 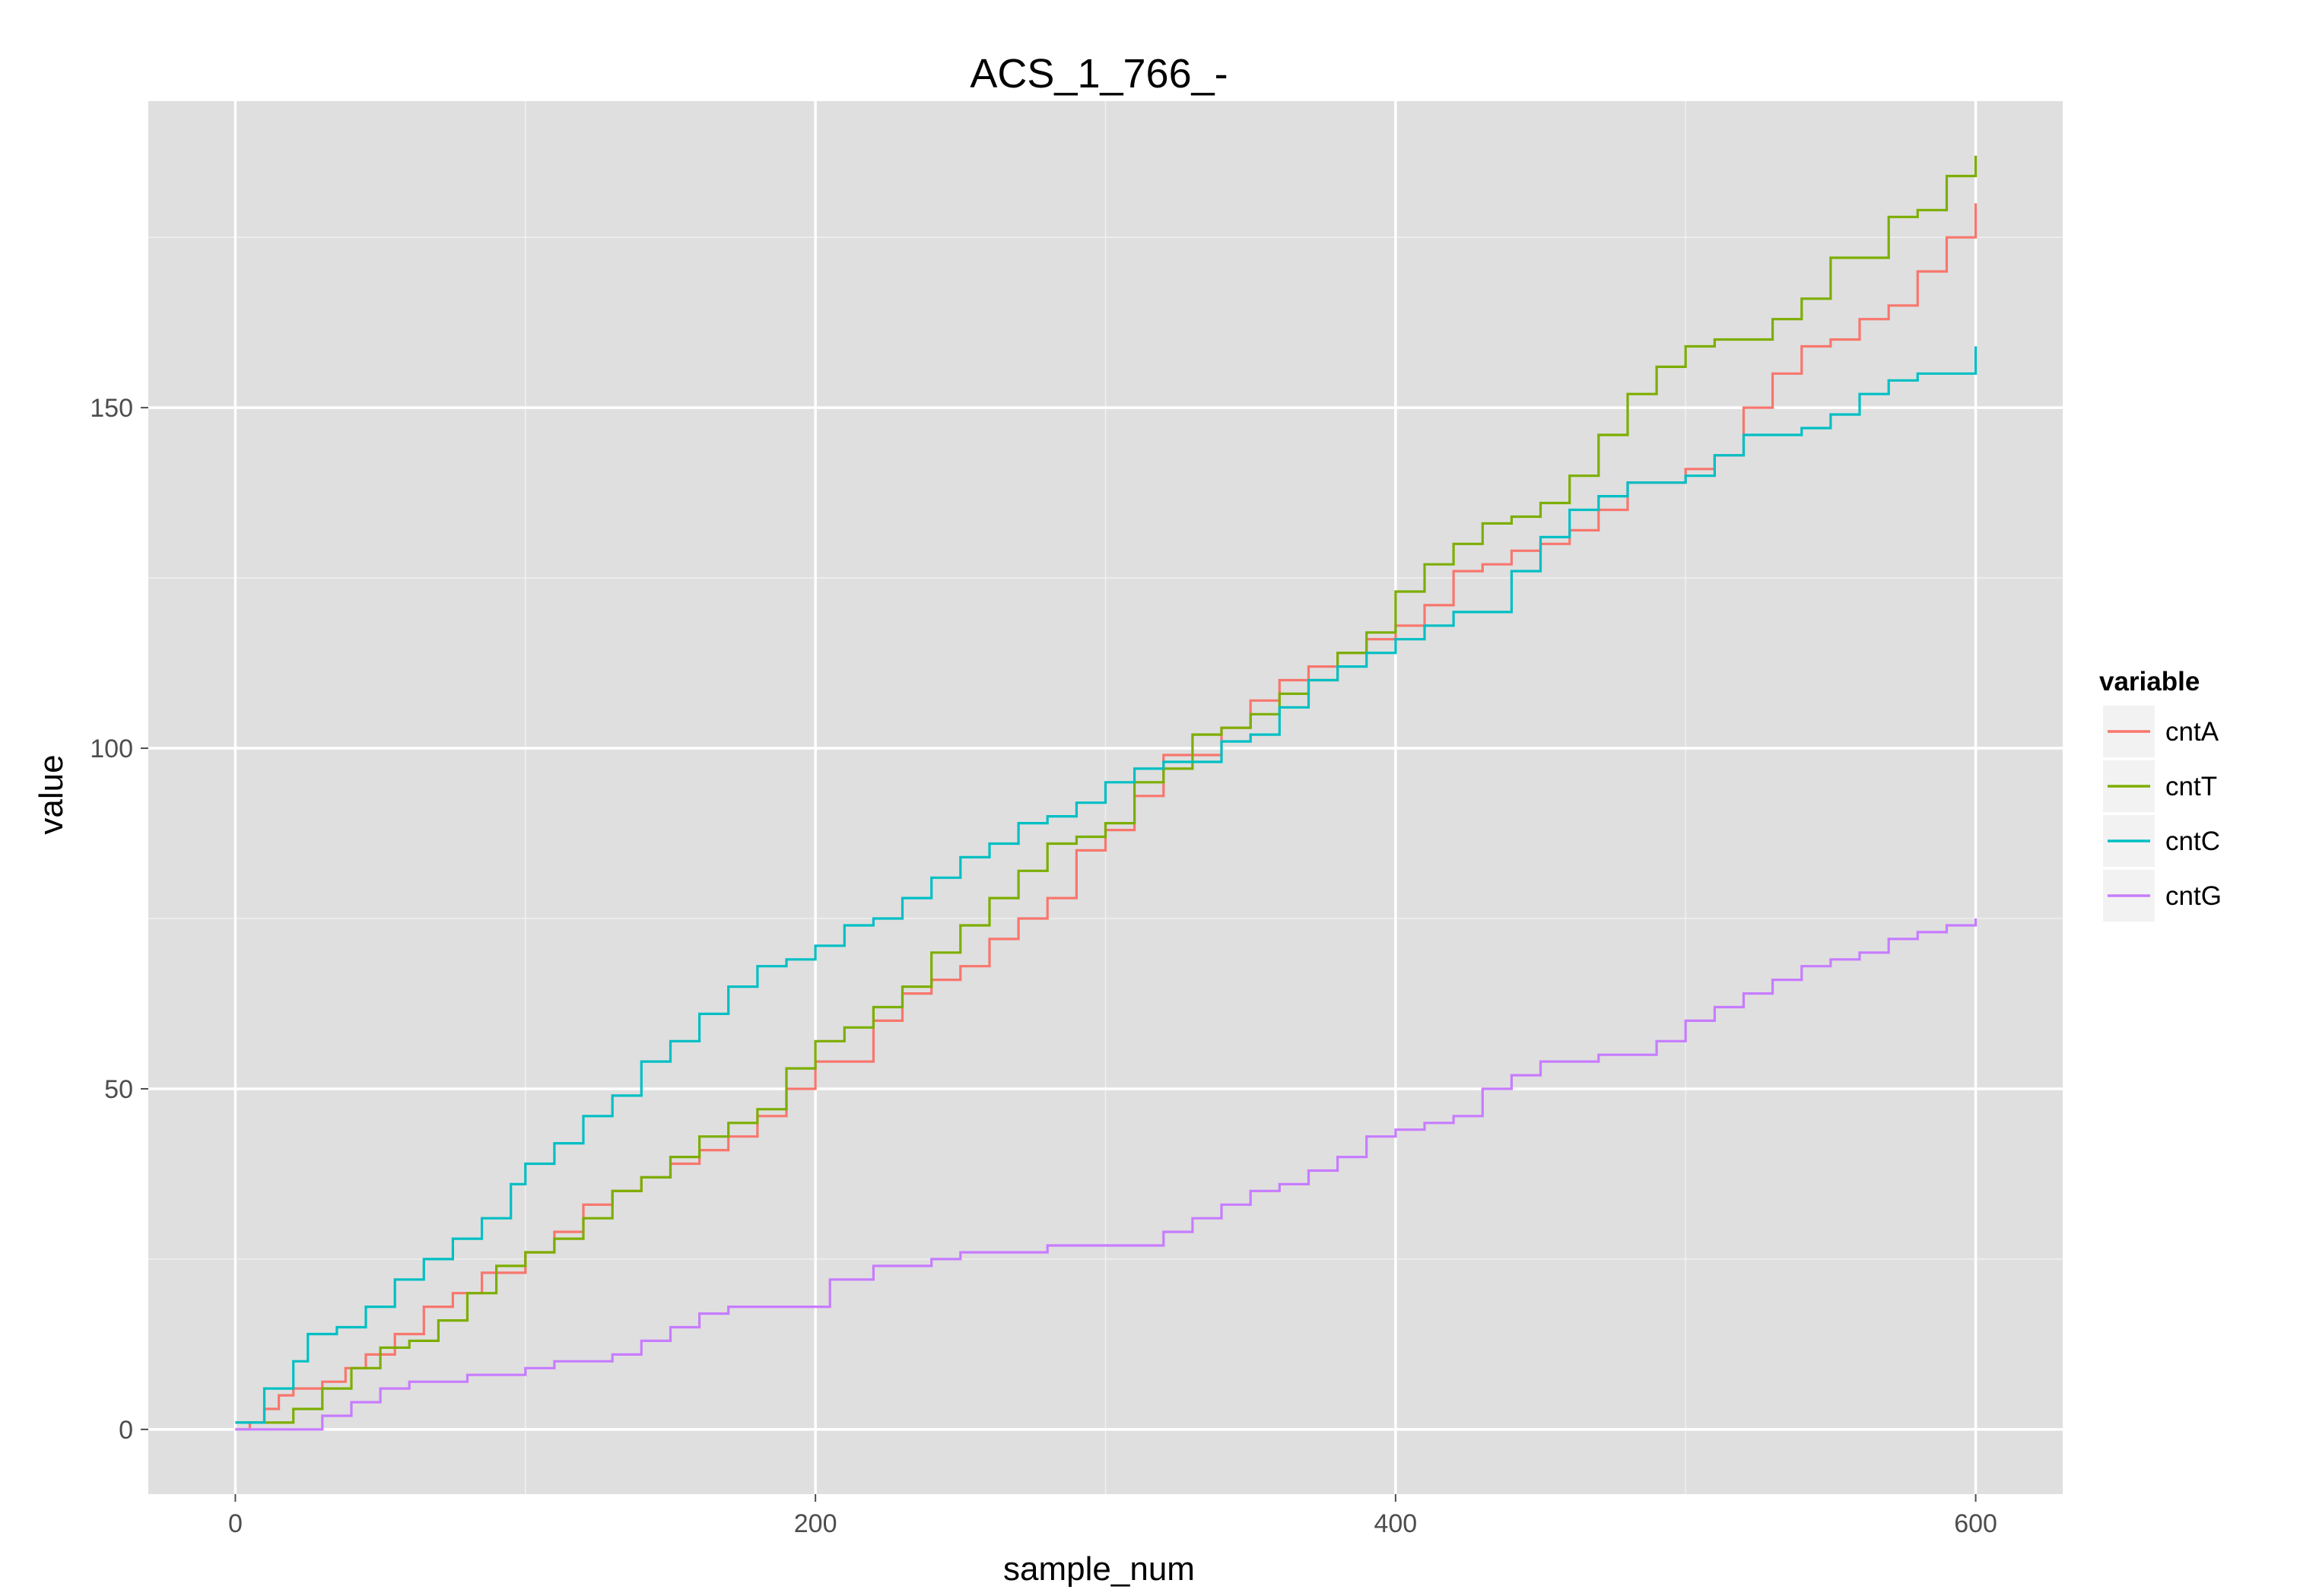 What do you see at coordinates (2193, 896) in the screenshot?
I see `legend-label-cntG: cntG` at bounding box center [2193, 896].